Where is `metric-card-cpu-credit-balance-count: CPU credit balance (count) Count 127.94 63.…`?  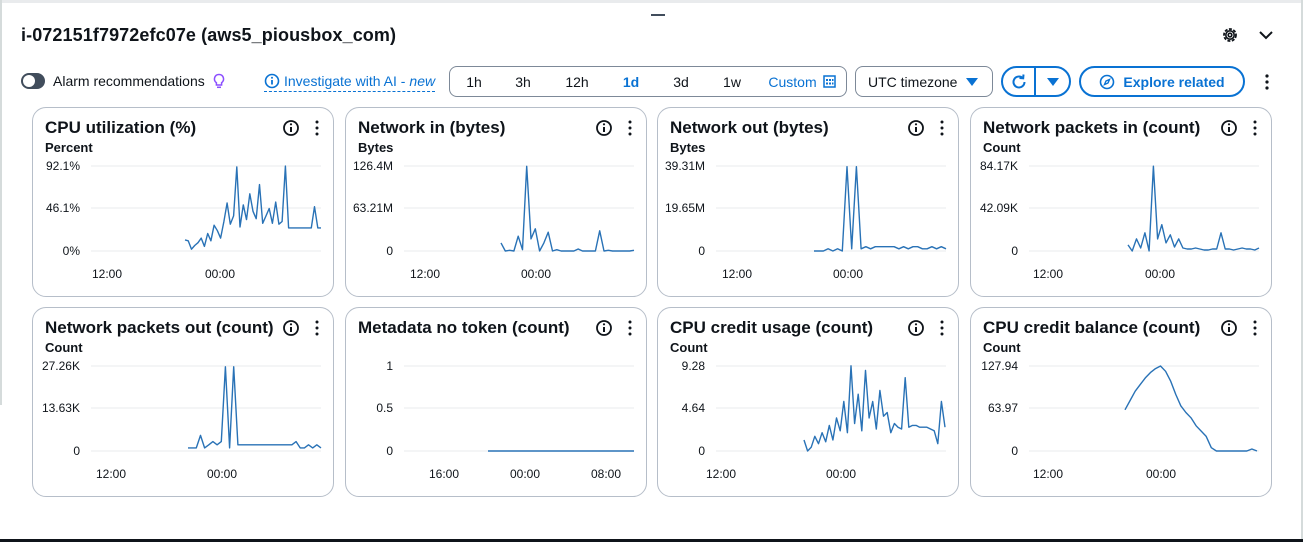 metric-card-cpu-credit-balance-count: CPU credit balance (count) Count 127.94 63.… is located at coordinates (1121, 402).